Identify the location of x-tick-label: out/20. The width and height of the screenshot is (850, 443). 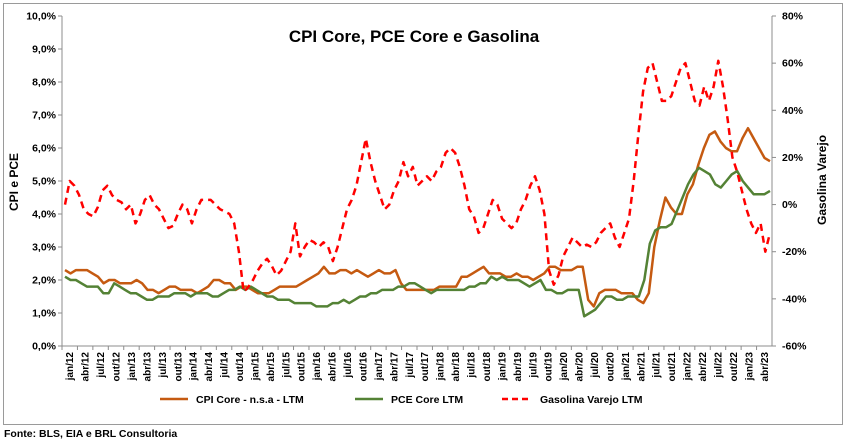
(610, 367).